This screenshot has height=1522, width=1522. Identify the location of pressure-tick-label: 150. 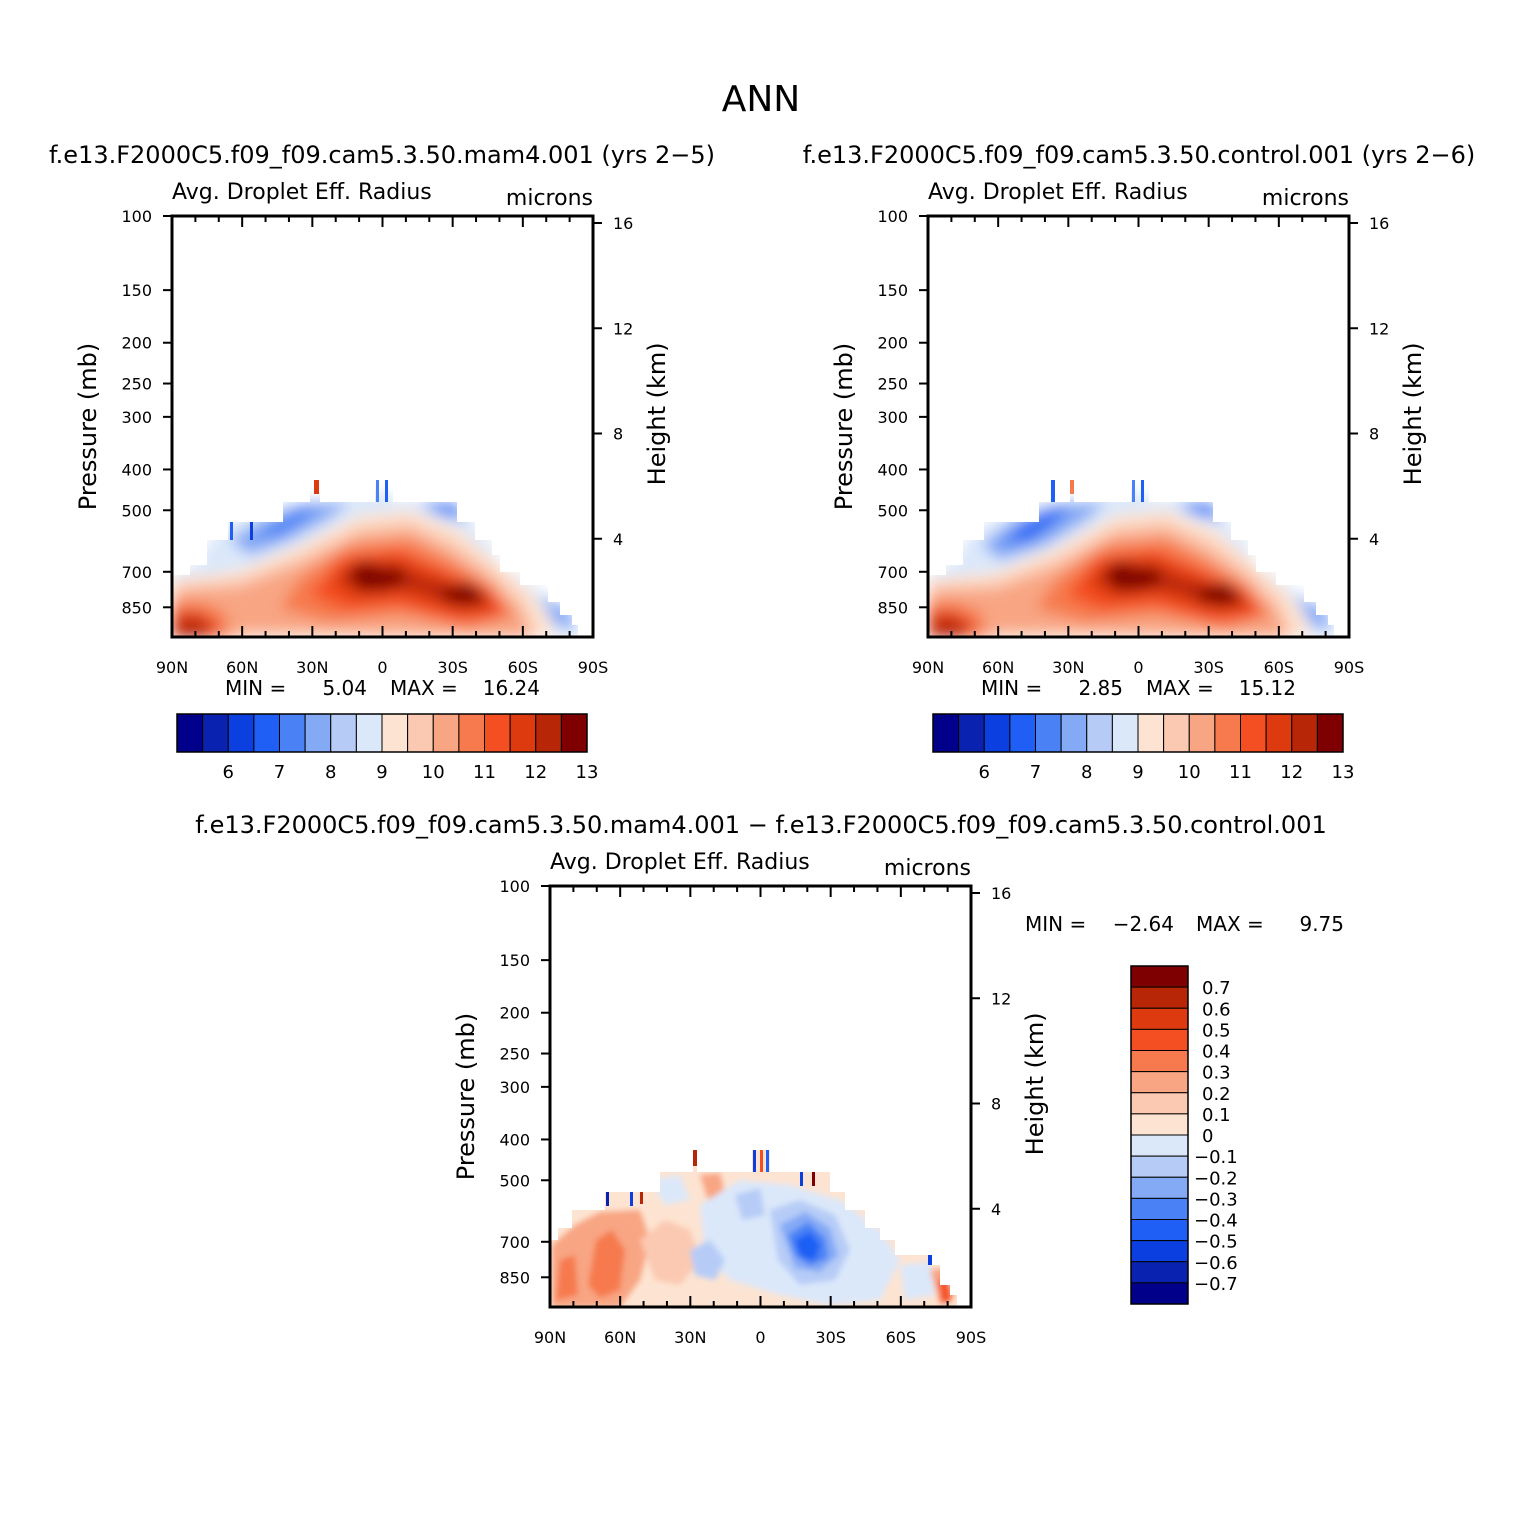
(136, 290).